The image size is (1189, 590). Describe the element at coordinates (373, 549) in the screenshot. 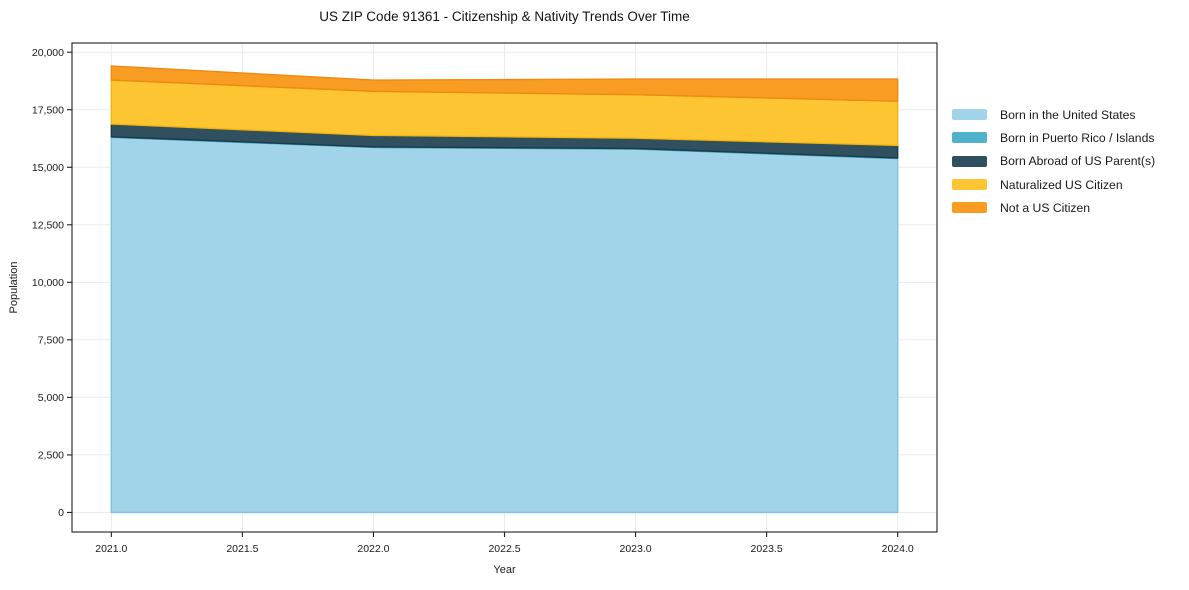

I see `x-tick-label: 2022.0` at that location.